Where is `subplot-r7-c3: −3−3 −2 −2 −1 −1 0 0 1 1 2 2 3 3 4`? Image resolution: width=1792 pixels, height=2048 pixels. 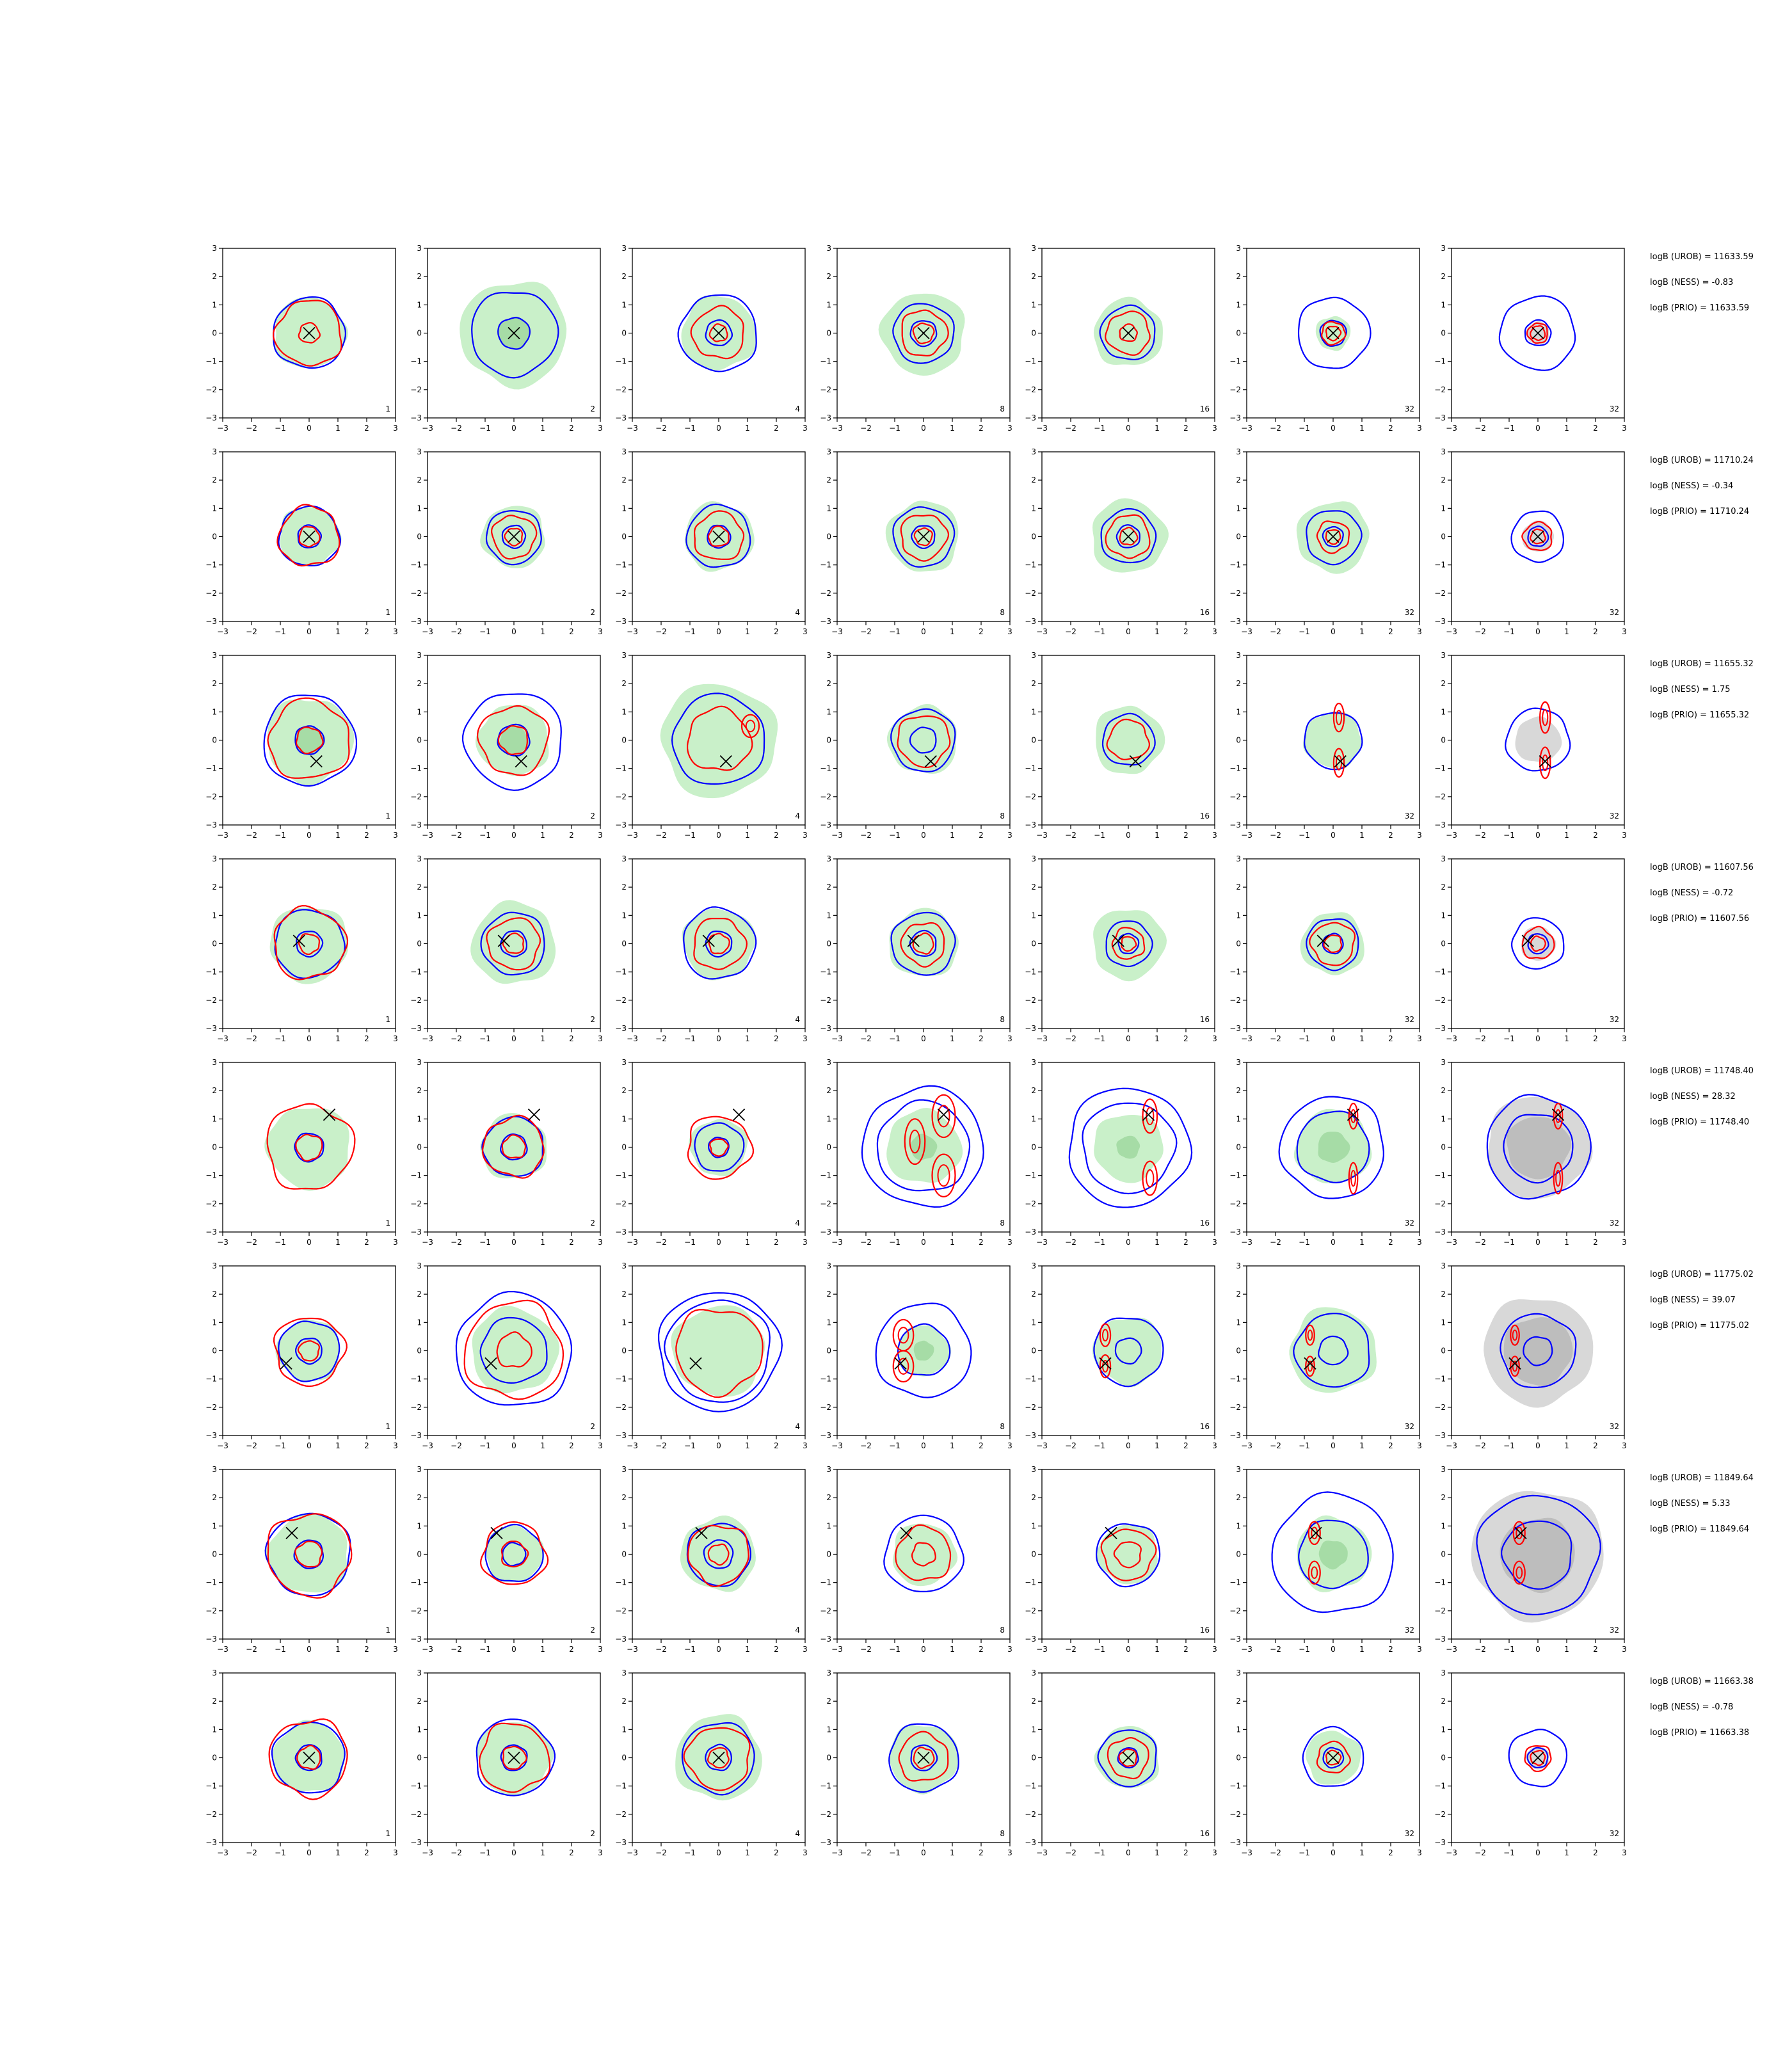
subplot-r7-c3: −3−3 −2 −2 −1 −1 0 0 1 1 2 2 3 3 4 is located at coordinates (711, 1559).